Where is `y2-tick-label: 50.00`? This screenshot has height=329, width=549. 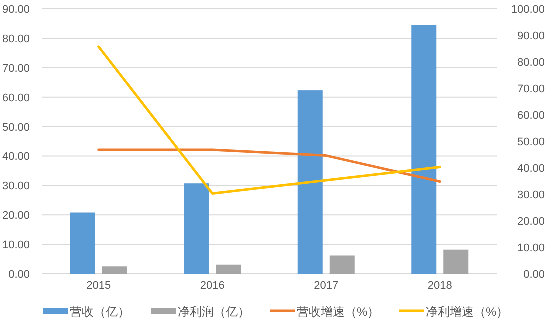
y2-tick-label: 50.00 is located at coordinates (531, 142).